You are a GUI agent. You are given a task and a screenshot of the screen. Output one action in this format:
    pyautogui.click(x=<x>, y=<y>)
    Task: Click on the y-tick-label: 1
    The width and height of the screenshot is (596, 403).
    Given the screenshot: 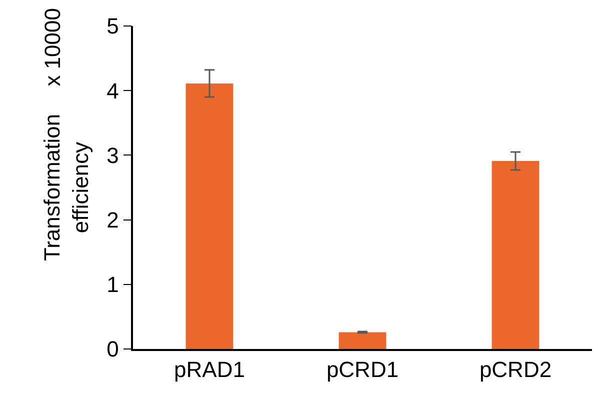 What is the action you would take?
    pyautogui.click(x=112, y=285)
    